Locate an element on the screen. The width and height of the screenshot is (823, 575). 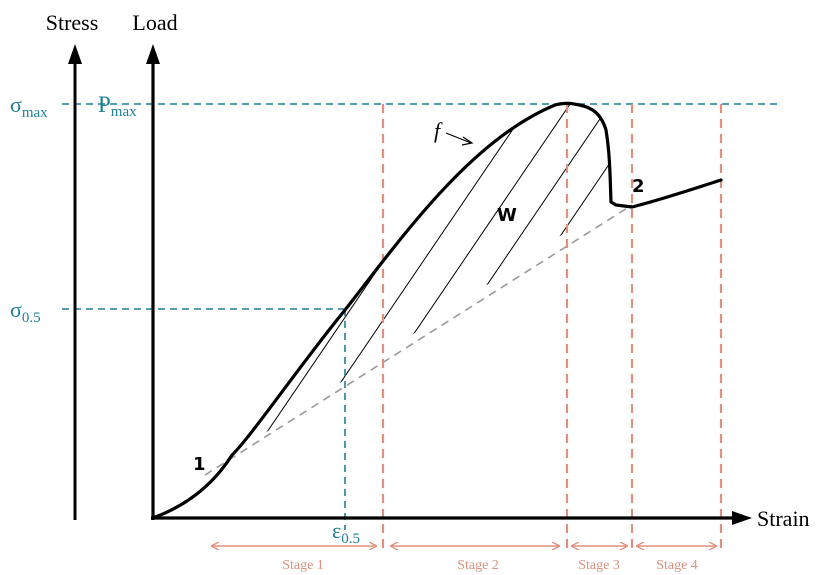
p-max-subscript: max is located at coordinates (124, 112).